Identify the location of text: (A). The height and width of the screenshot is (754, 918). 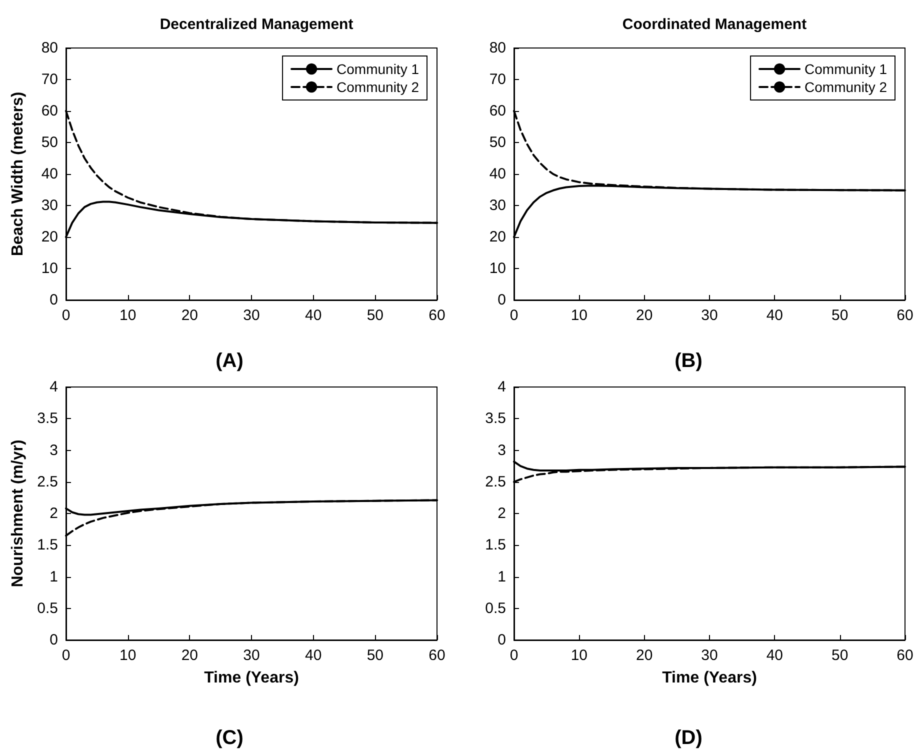
(230, 361).